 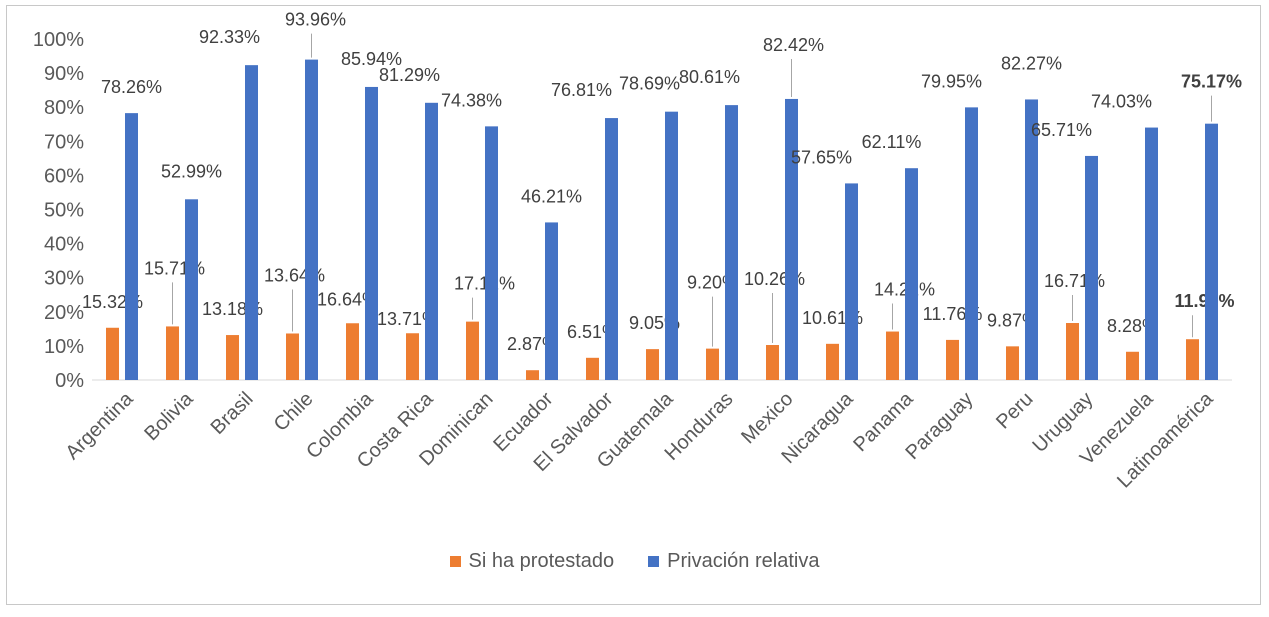 I want to click on y-tick-label: 50%, so click(x=64, y=211).